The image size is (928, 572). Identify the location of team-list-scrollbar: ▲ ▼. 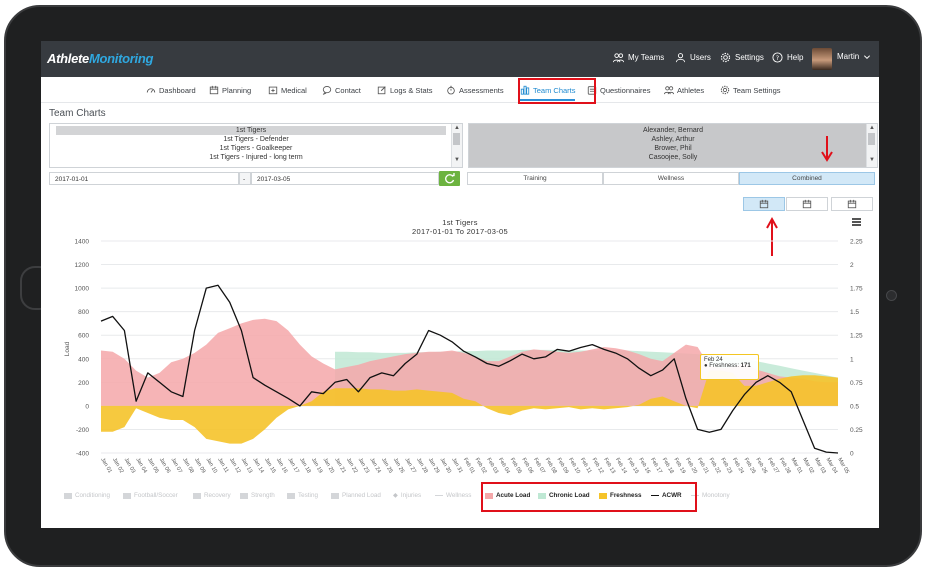
(456, 145).